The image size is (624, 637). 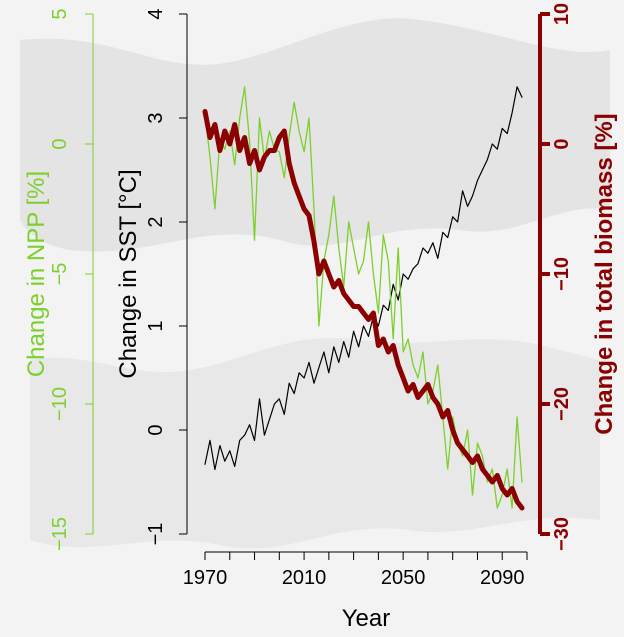 What do you see at coordinates (156, 325) in the screenshot?
I see `sst-tick-label: 1` at bounding box center [156, 325].